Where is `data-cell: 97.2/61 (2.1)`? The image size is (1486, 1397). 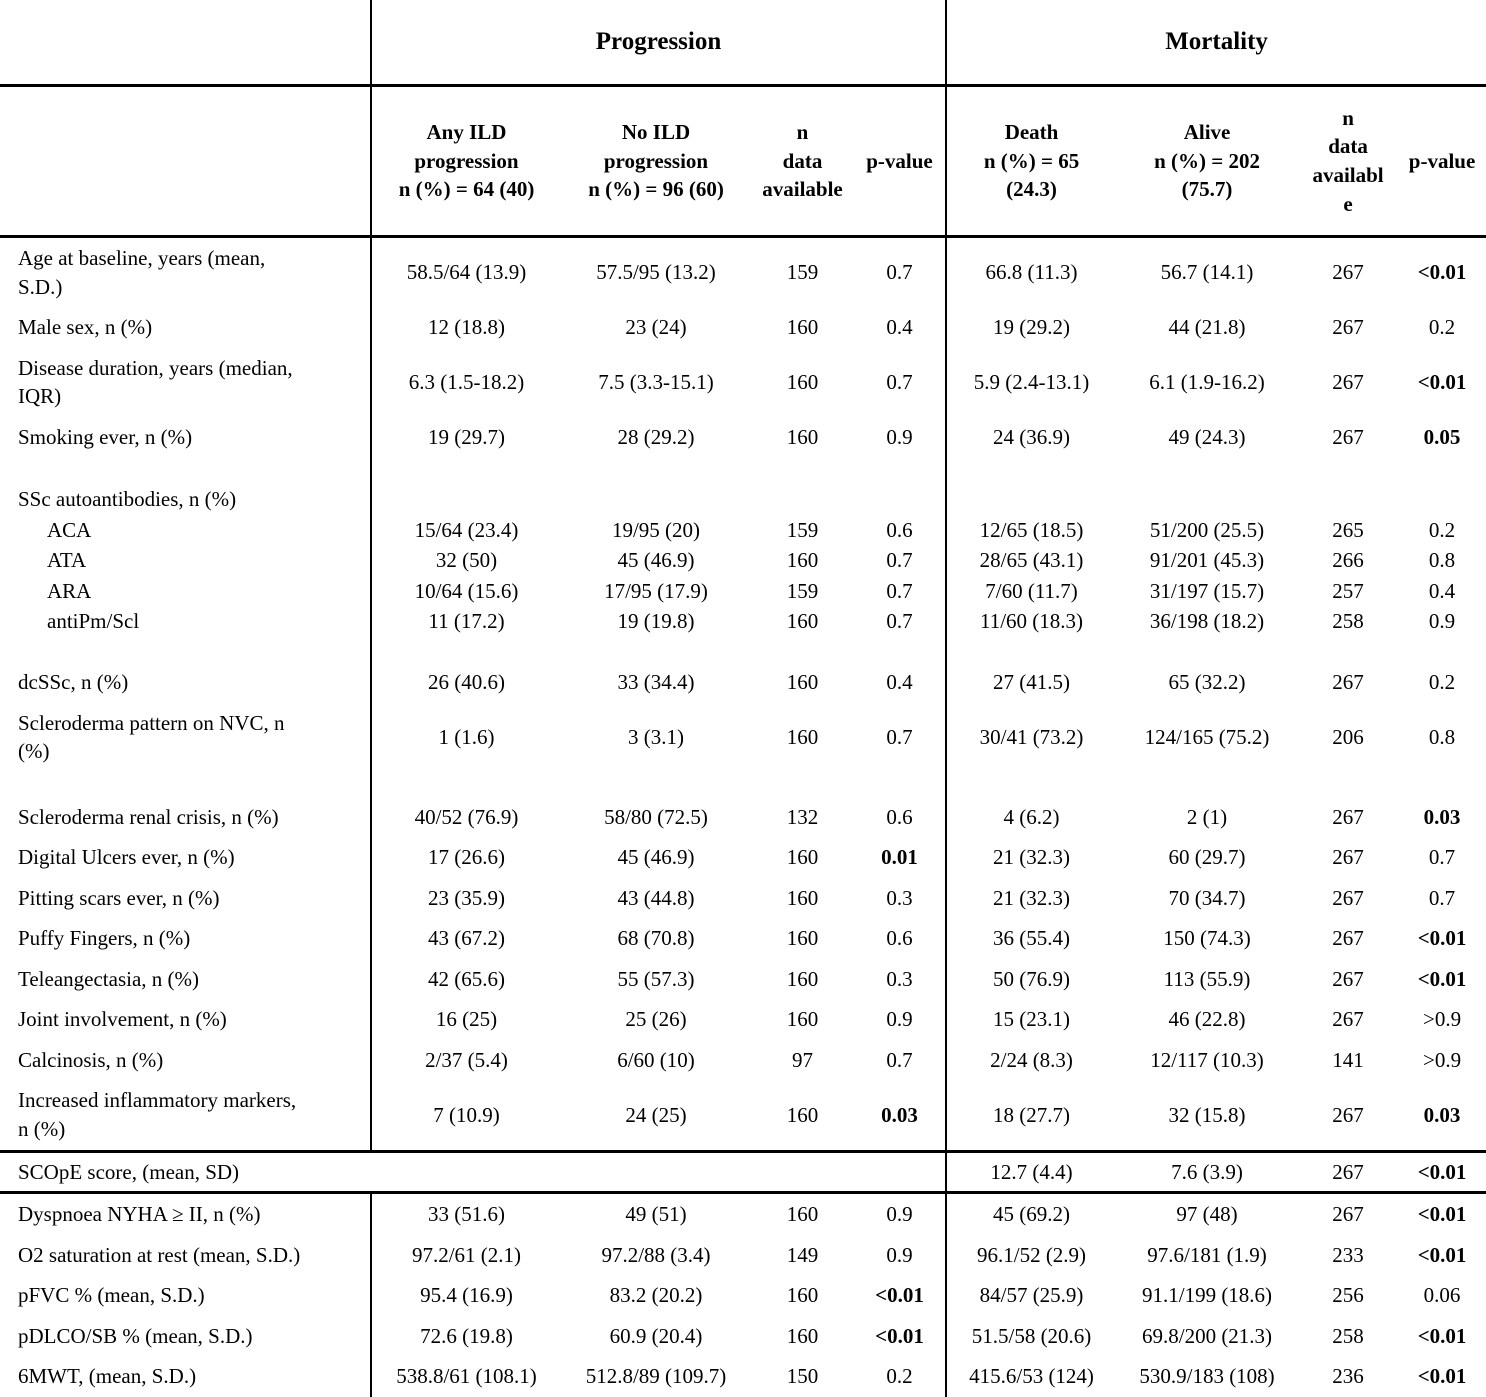 data-cell: 97.2/61 (2.1) is located at coordinates (465, 1255).